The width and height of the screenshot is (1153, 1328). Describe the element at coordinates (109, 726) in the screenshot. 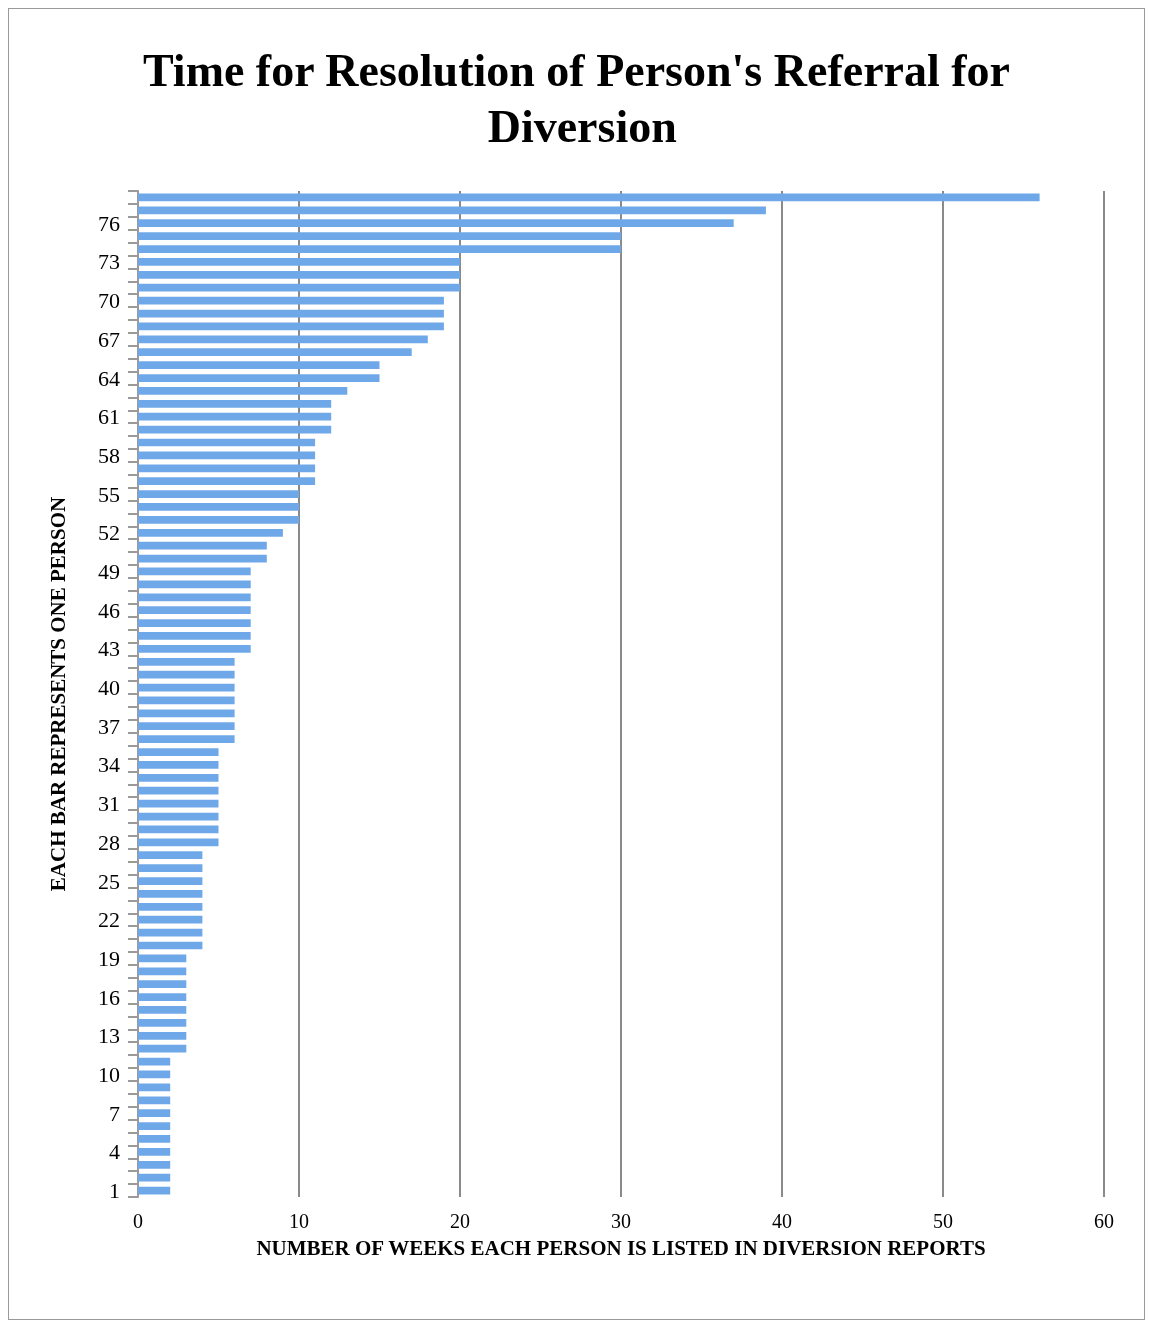

I see `y-tick-label: 37` at that location.